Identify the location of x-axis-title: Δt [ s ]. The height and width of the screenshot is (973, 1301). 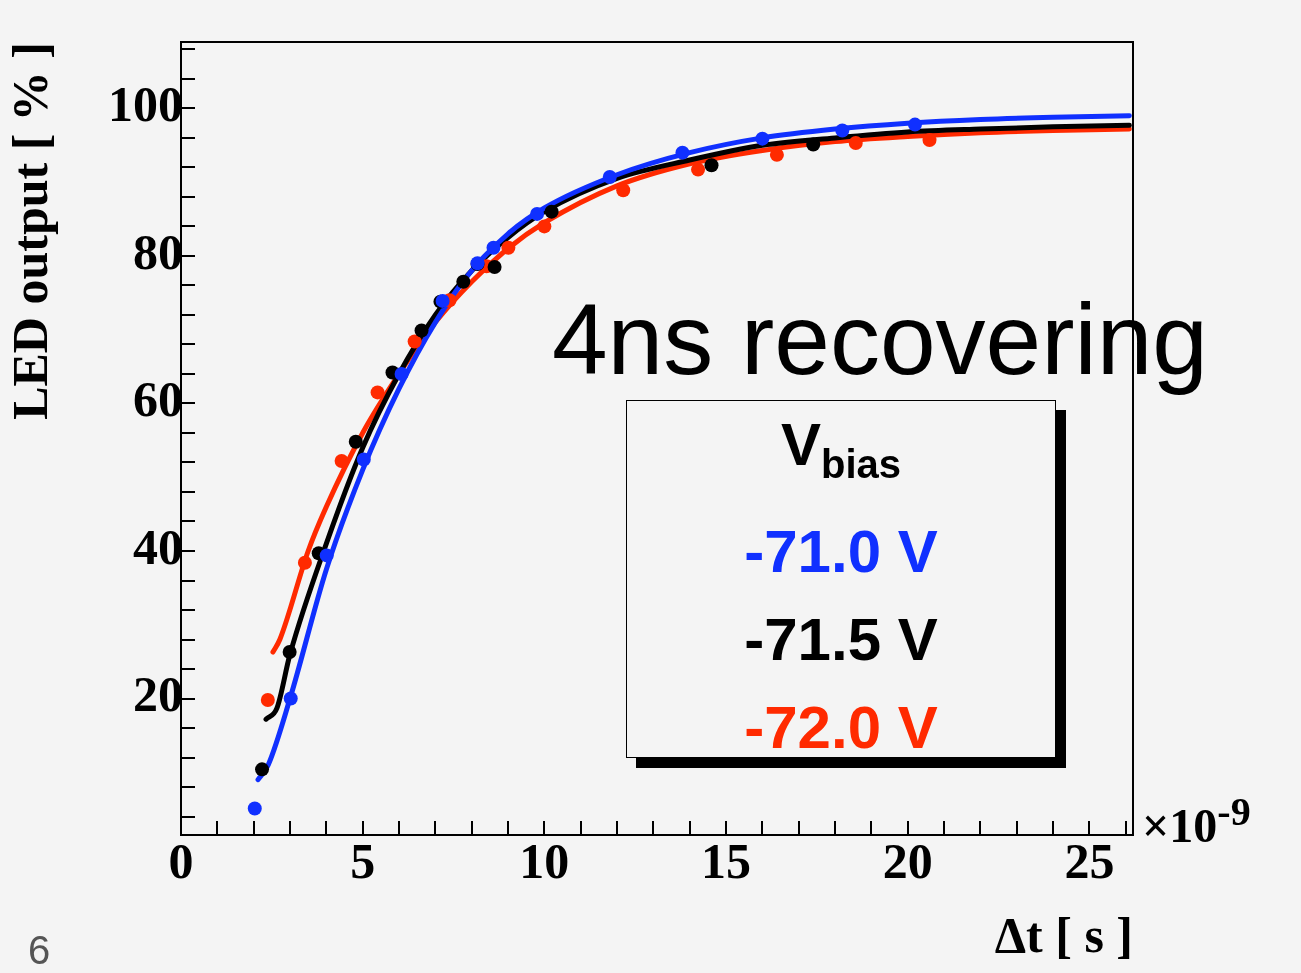
(1063, 934).